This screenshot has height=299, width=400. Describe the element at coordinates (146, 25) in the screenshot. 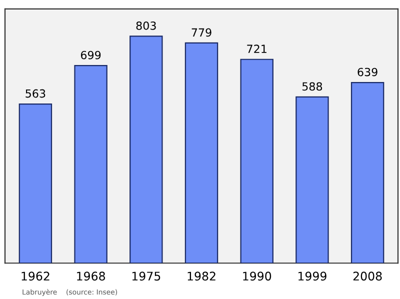

I see `data-label: 803` at that location.